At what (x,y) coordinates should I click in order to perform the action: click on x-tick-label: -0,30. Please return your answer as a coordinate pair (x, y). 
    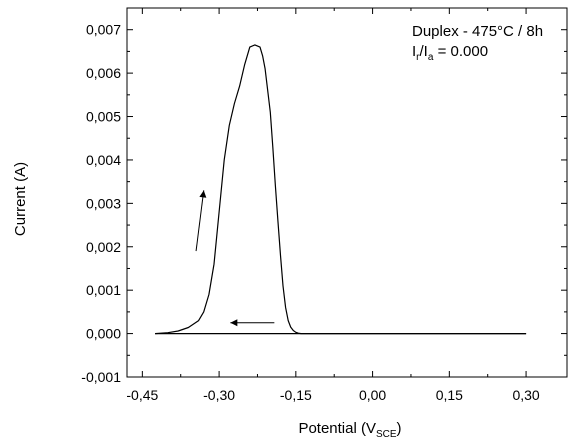
    Looking at the image, I should click on (219, 395).